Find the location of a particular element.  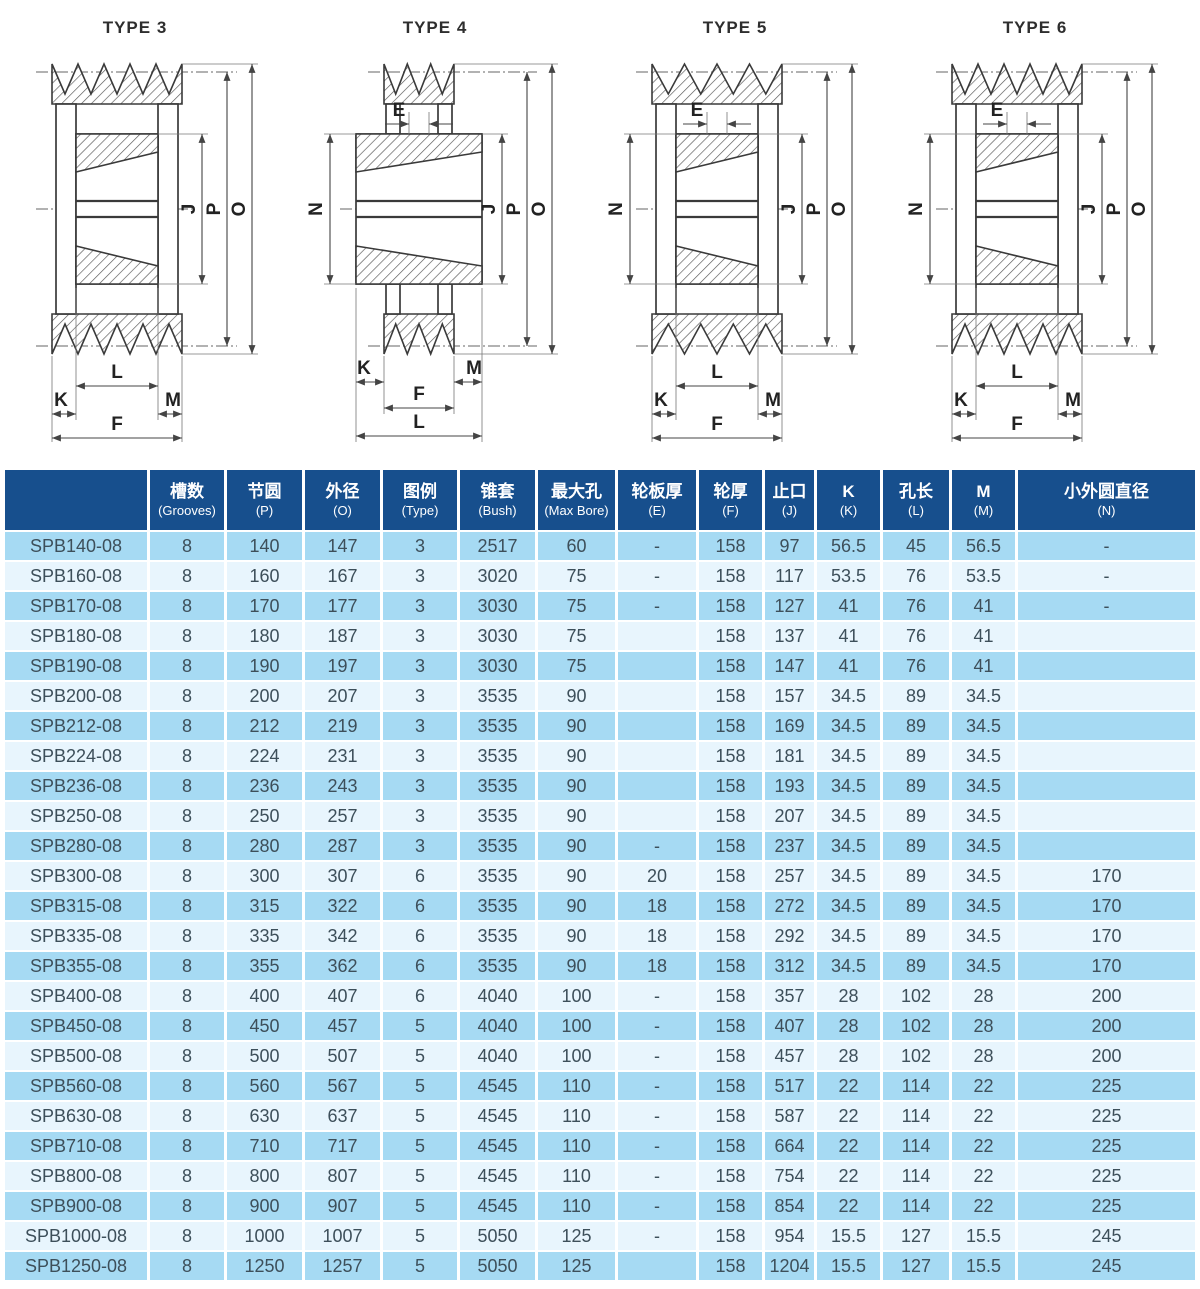

header-pitch-p: 节圆 (P) is located at coordinates (264, 500).